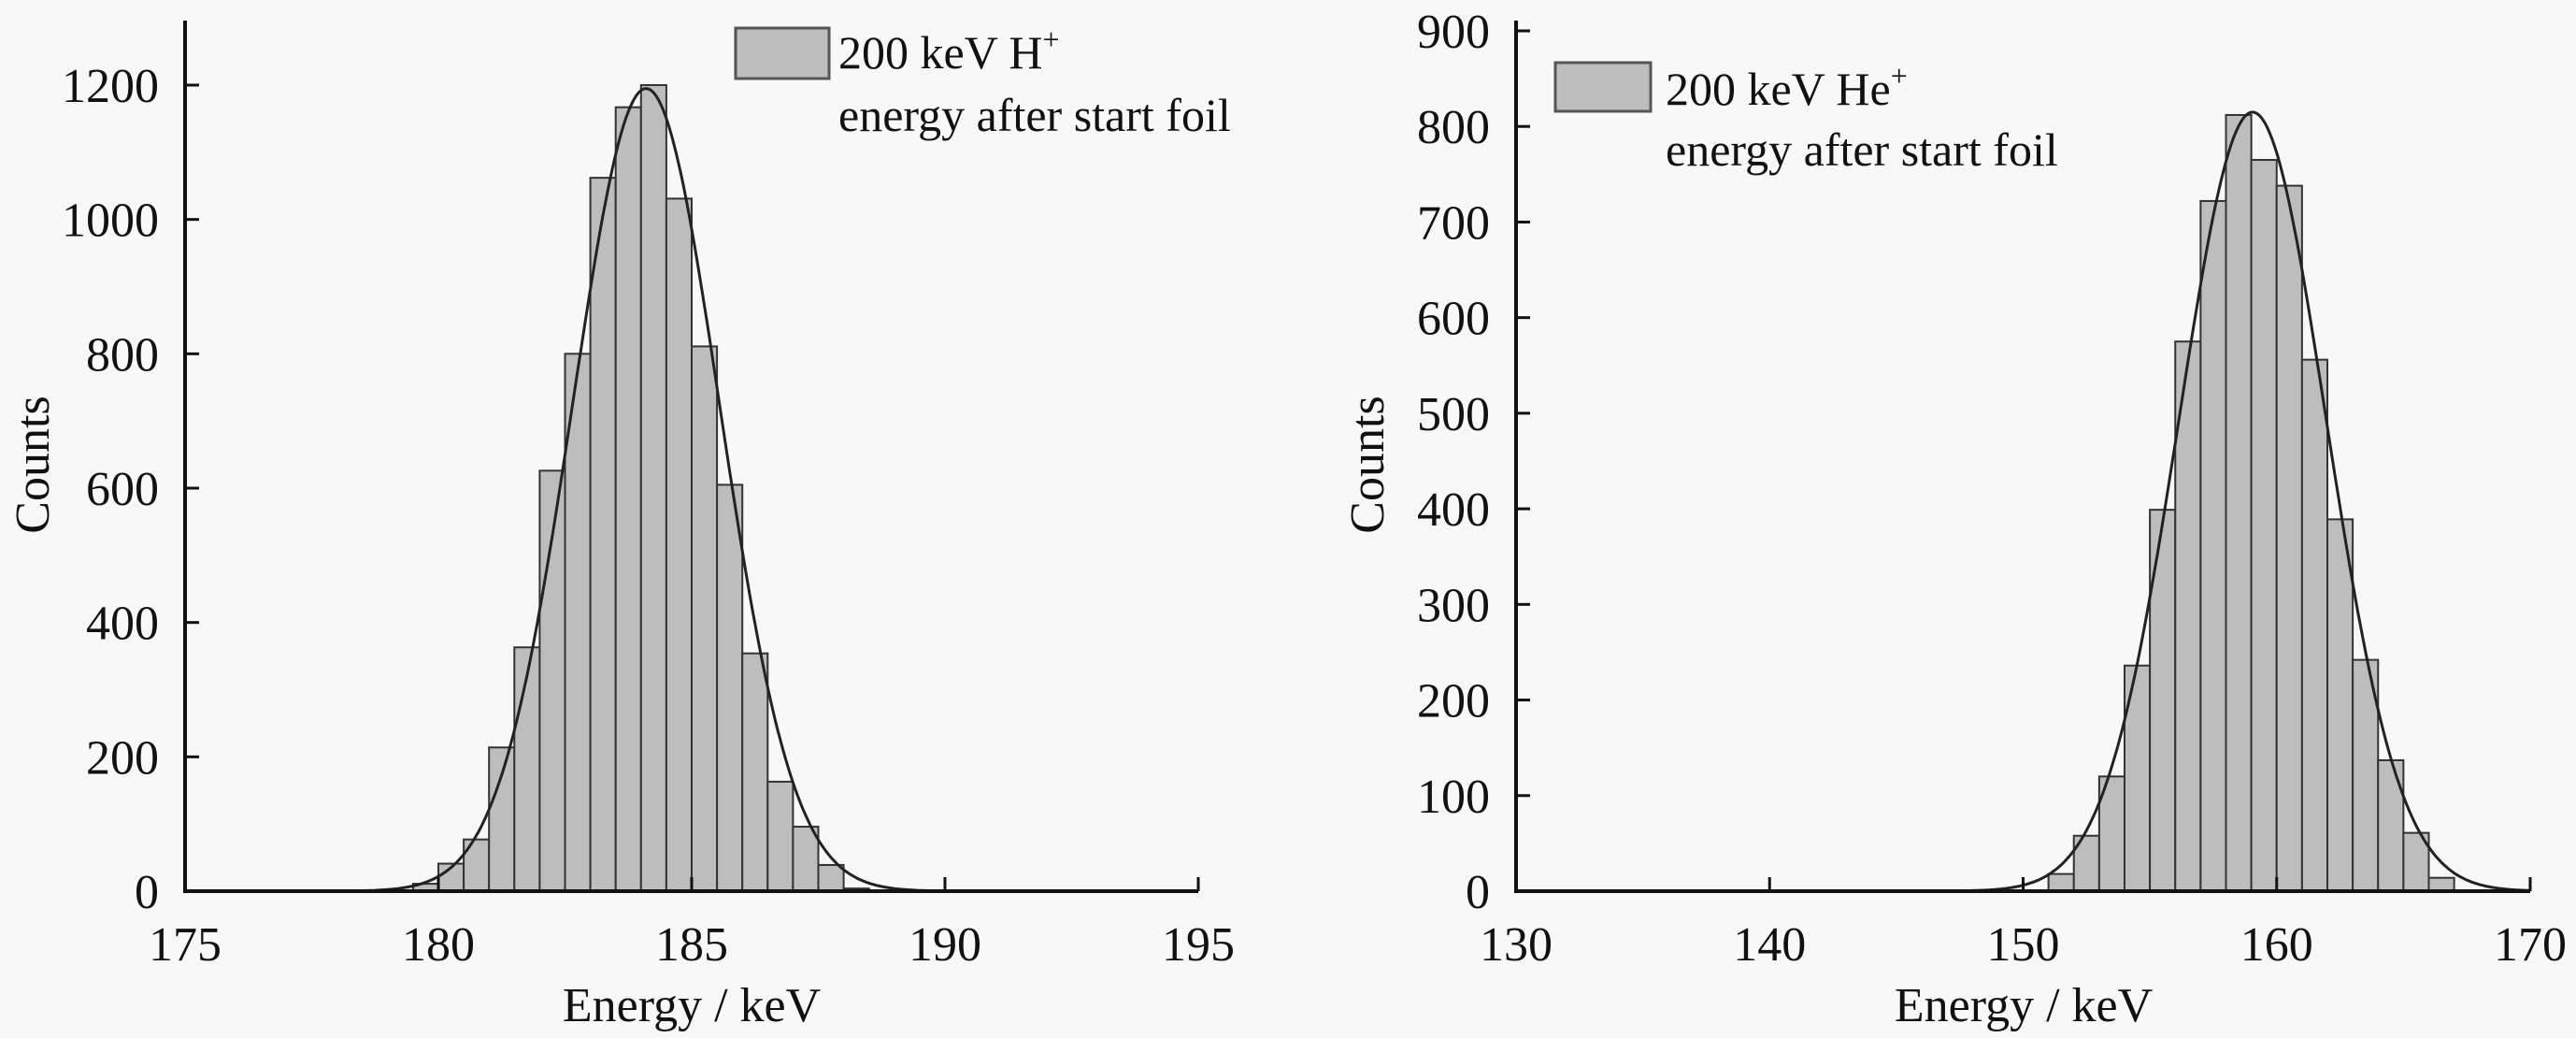 This screenshot has width=2576, height=1038. I want to click on histogram-bars, so click(640, 488).